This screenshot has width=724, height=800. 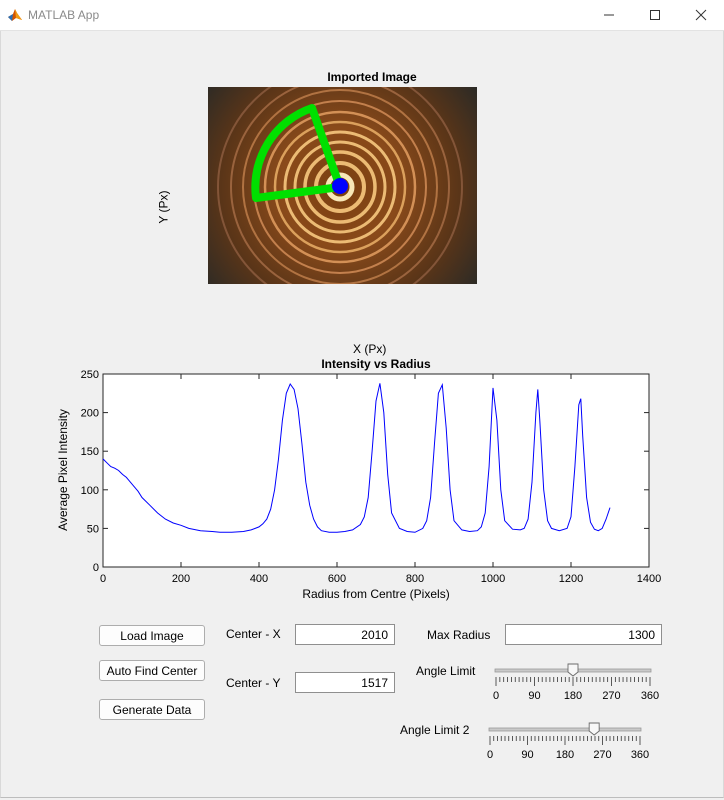 I want to click on auto-find-center-button: Auto Find Center, so click(x=152, y=670).